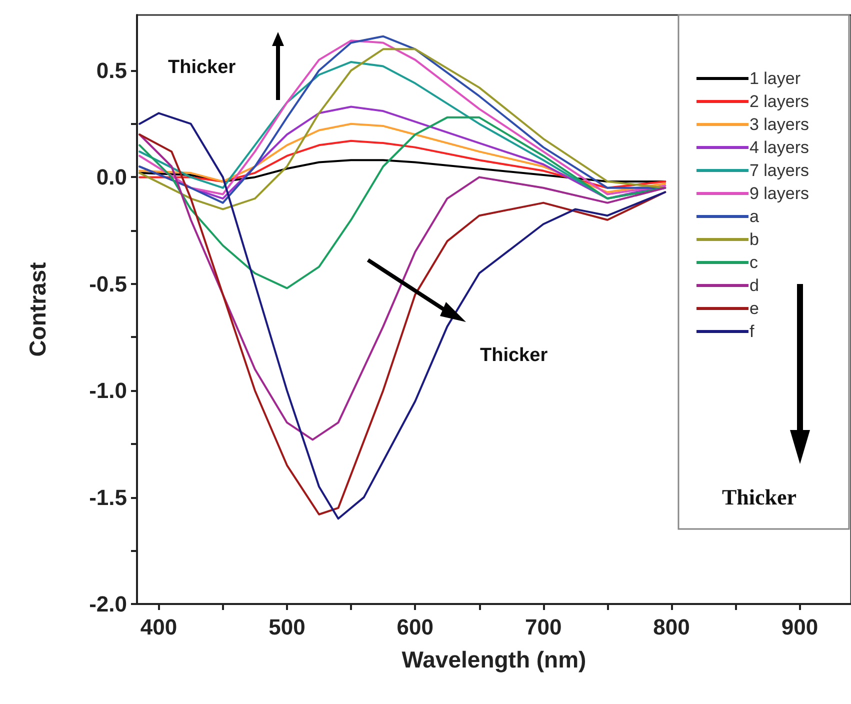 The width and height of the screenshot is (851, 704). What do you see at coordinates (108, 391) in the screenshot?
I see `y-tick-label: -1.0` at bounding box center [108, 391].